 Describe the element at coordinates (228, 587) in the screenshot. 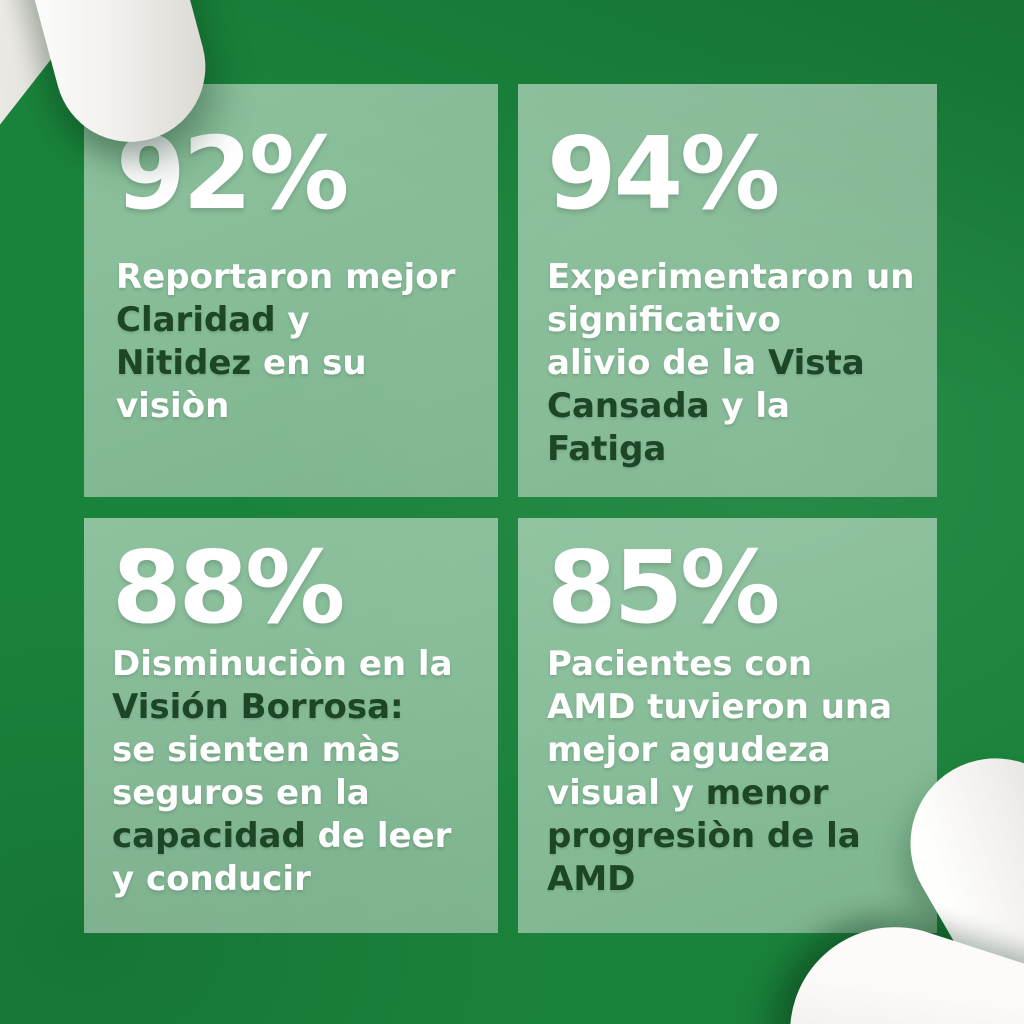

I see `stat-percent: 88%` at that location.